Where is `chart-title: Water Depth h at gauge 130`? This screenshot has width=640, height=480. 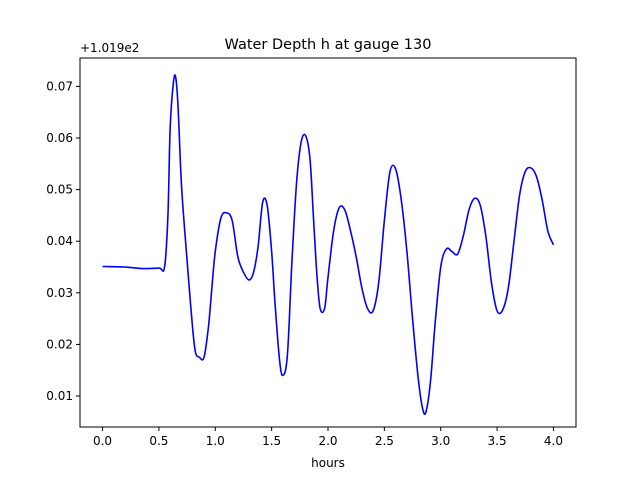
chart-title: Water Depth h at gauge 130 is located at coordinates (328, 45).